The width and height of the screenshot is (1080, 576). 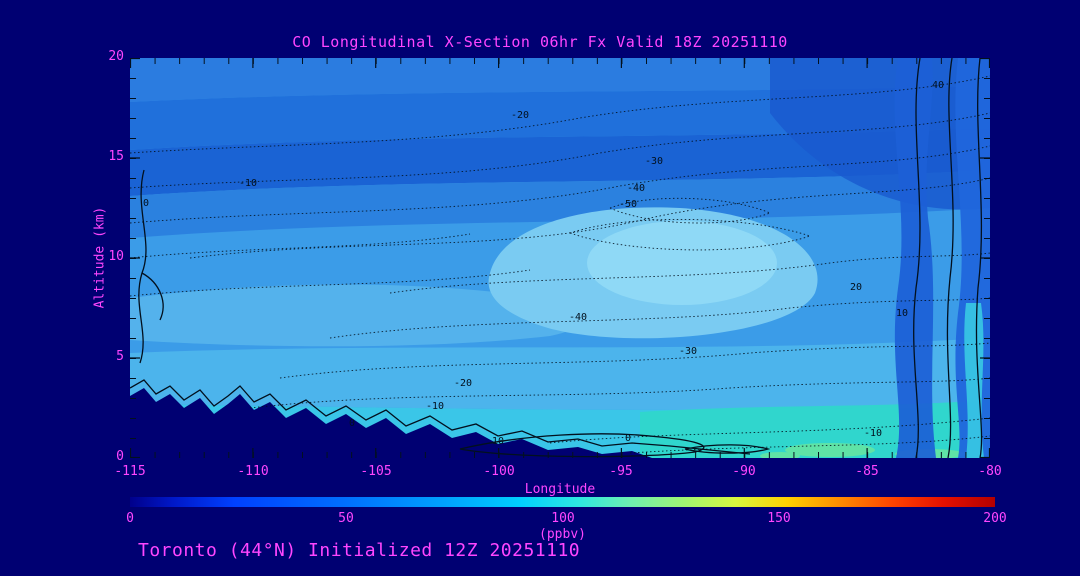 I want to click on colorbar-tick-label: 150, so click(x=779, y=518).